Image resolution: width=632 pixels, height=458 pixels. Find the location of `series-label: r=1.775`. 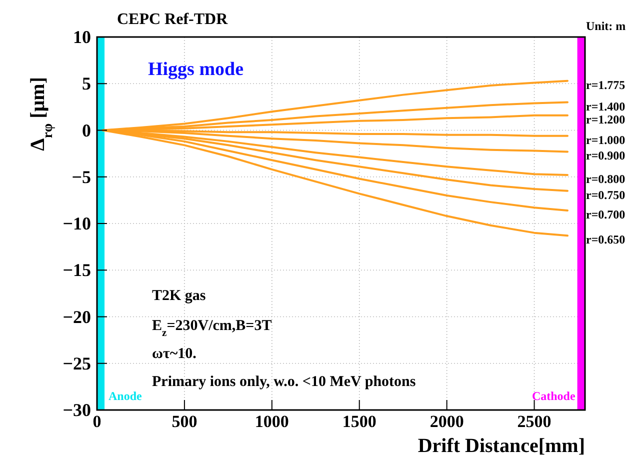

series-label: r=1.775 is located at coordinates (606, 85).